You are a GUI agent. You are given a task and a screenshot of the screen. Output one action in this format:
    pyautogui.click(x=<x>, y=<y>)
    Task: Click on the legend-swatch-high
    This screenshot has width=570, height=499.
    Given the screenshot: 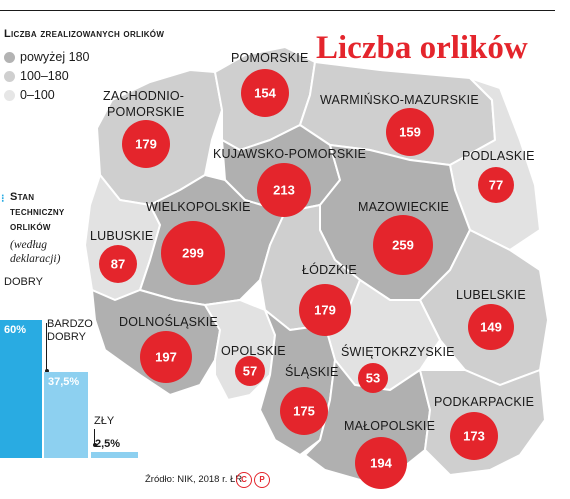 What is the action you would take?
    pyautogui.click(x=9, y=57)
    